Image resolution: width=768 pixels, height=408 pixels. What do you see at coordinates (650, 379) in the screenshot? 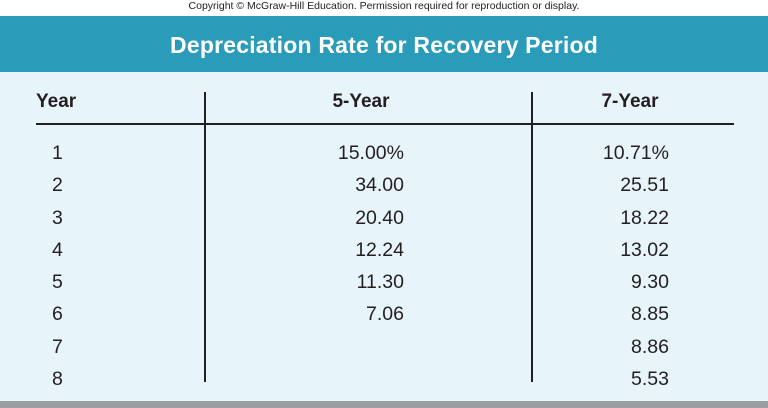
I see `seven-year-rate-cell: 5.53` at bounding box center [650, 379].